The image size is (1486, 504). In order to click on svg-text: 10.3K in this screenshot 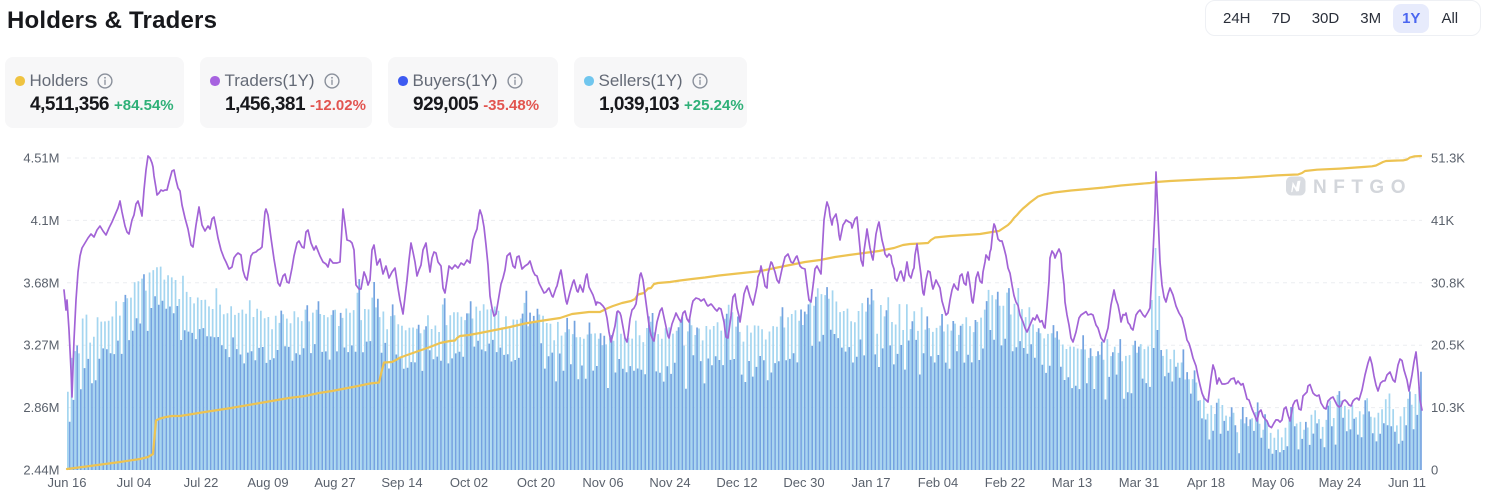, I will do `click(1448, 407)`.